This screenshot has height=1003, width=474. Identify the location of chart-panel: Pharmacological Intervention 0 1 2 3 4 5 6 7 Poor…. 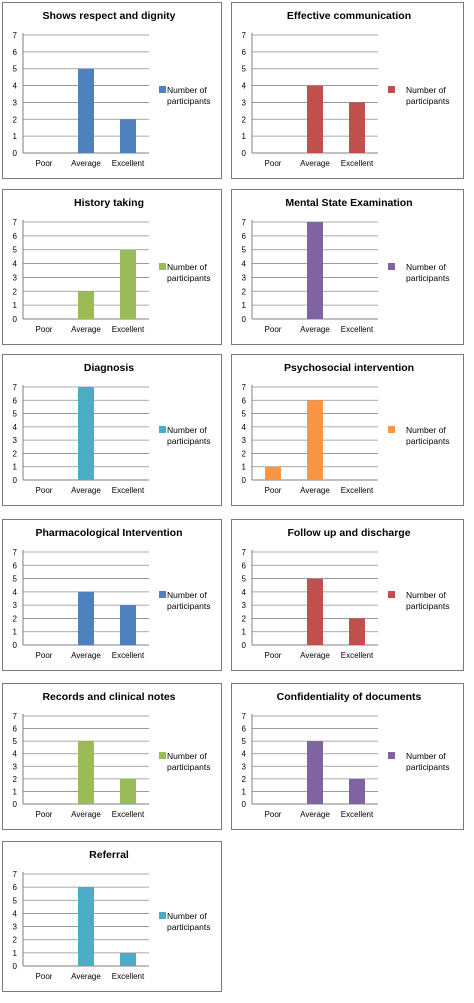
(112, 595).